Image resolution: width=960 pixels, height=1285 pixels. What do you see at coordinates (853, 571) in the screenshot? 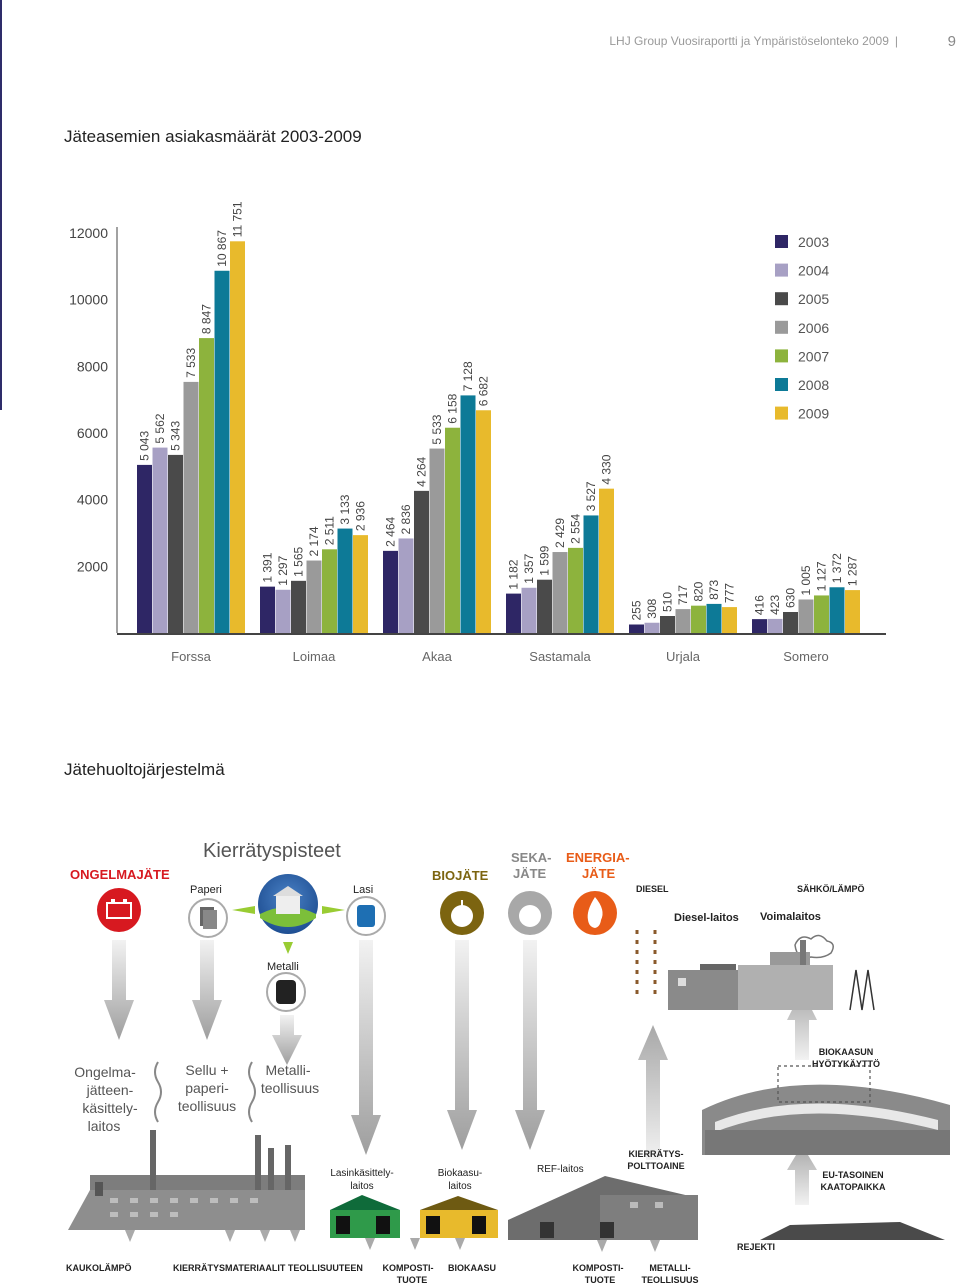
I see `bar-value-label: 1 287` at bounding box center [853, 571].